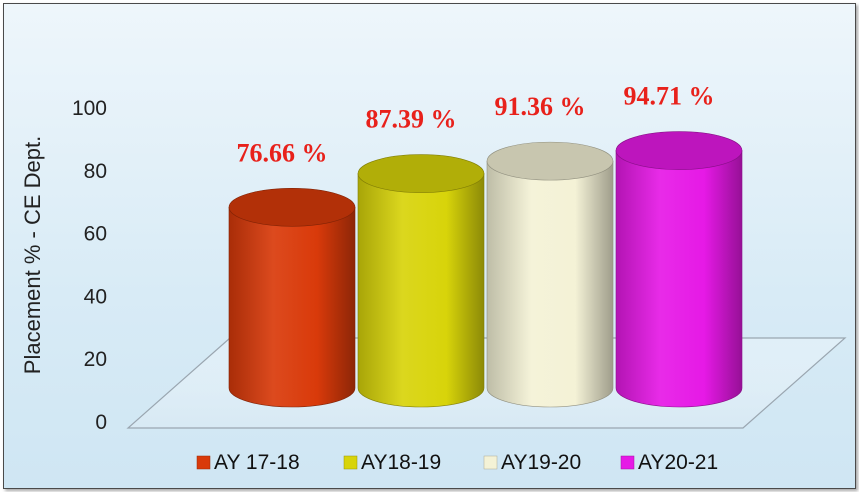 The width and height of the screenshot is (859, 492). Describe the element at coordinates (95, 171) in the screenshot. I see `y-tick-label: 80` at that location.